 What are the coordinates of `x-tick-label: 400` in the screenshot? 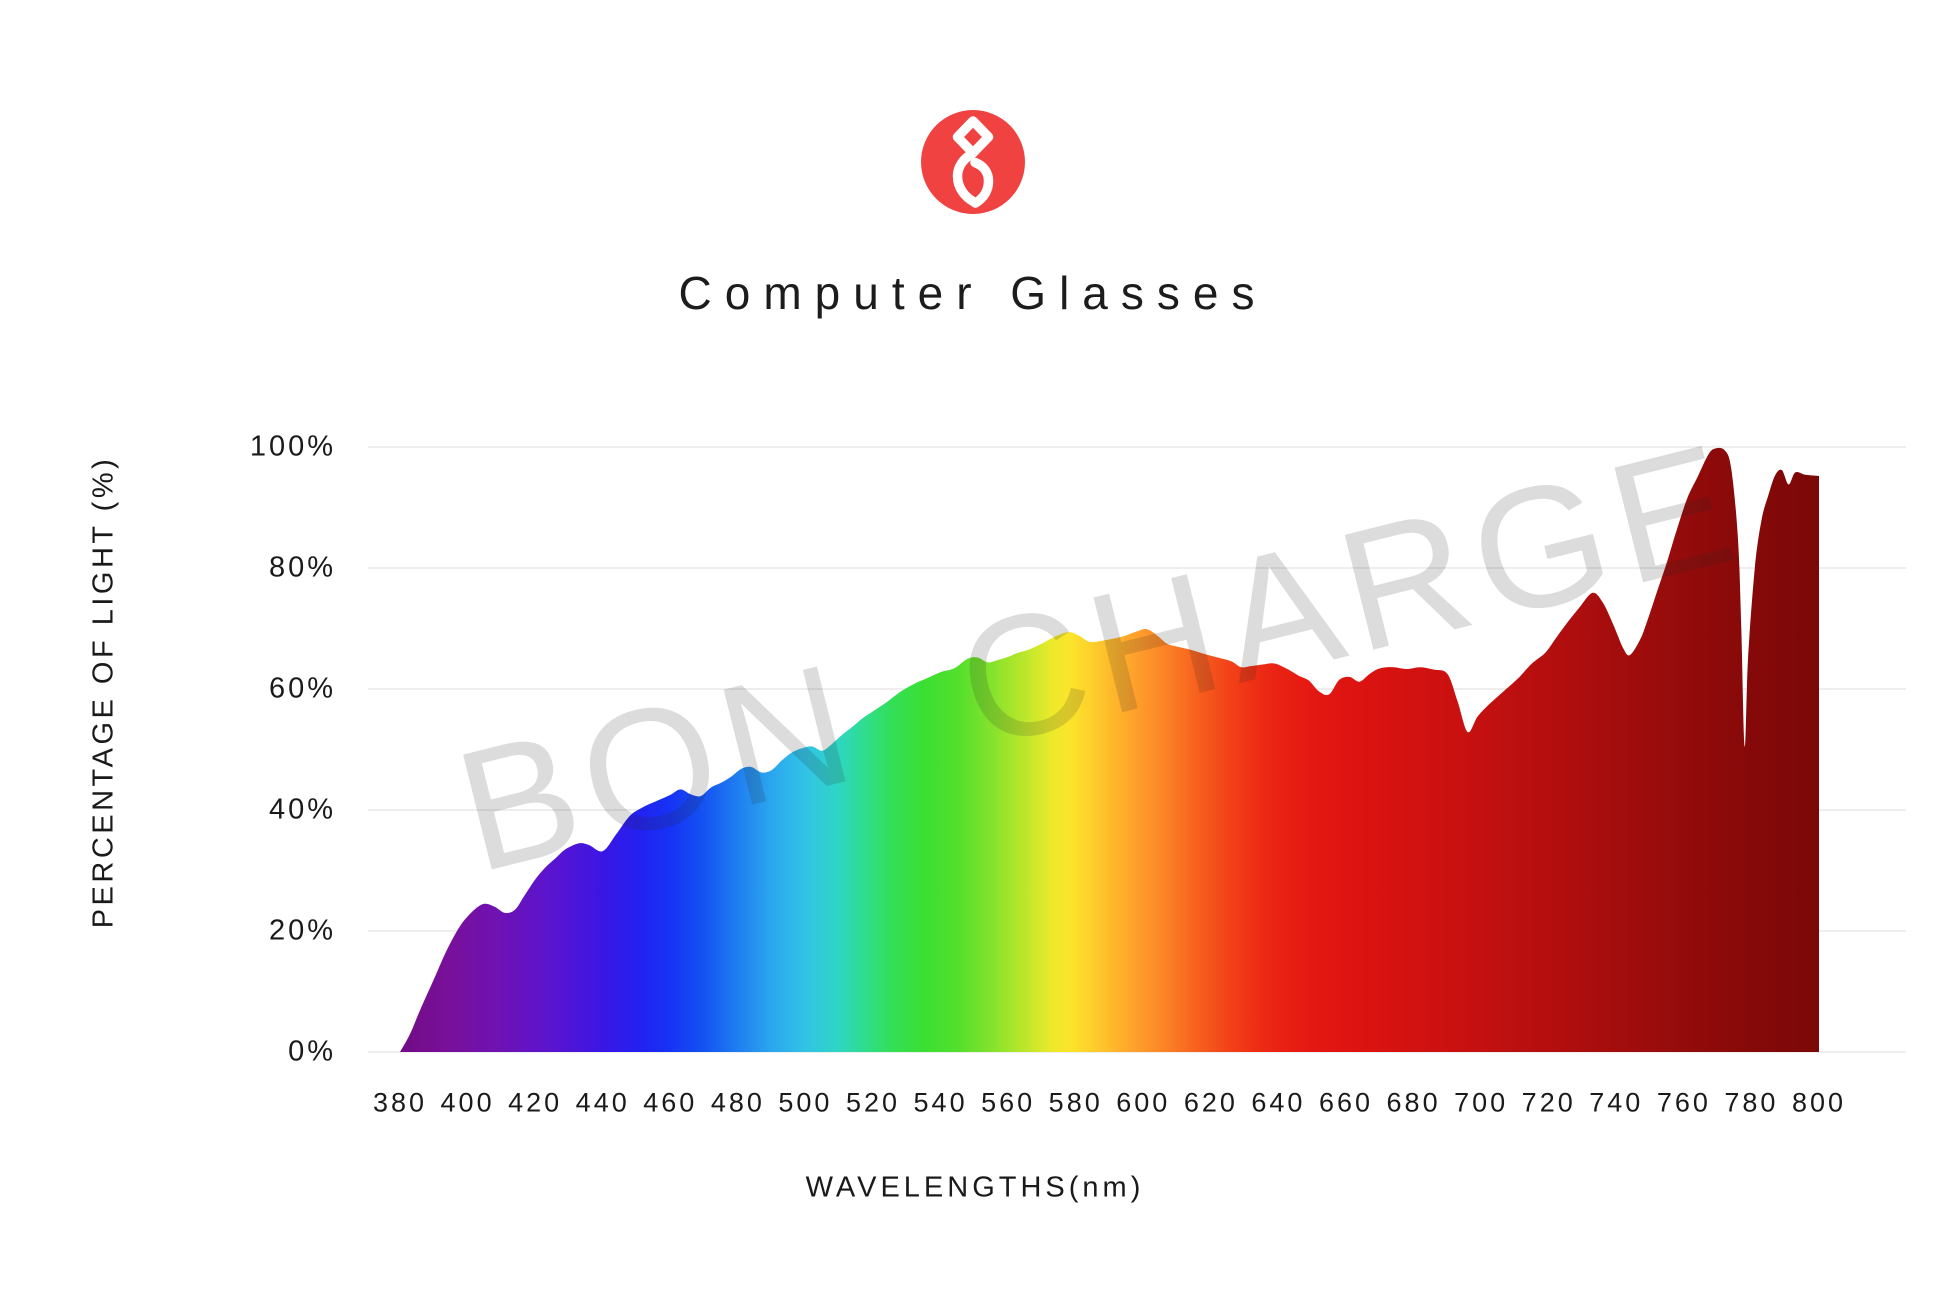 It's located at (467, 1102).